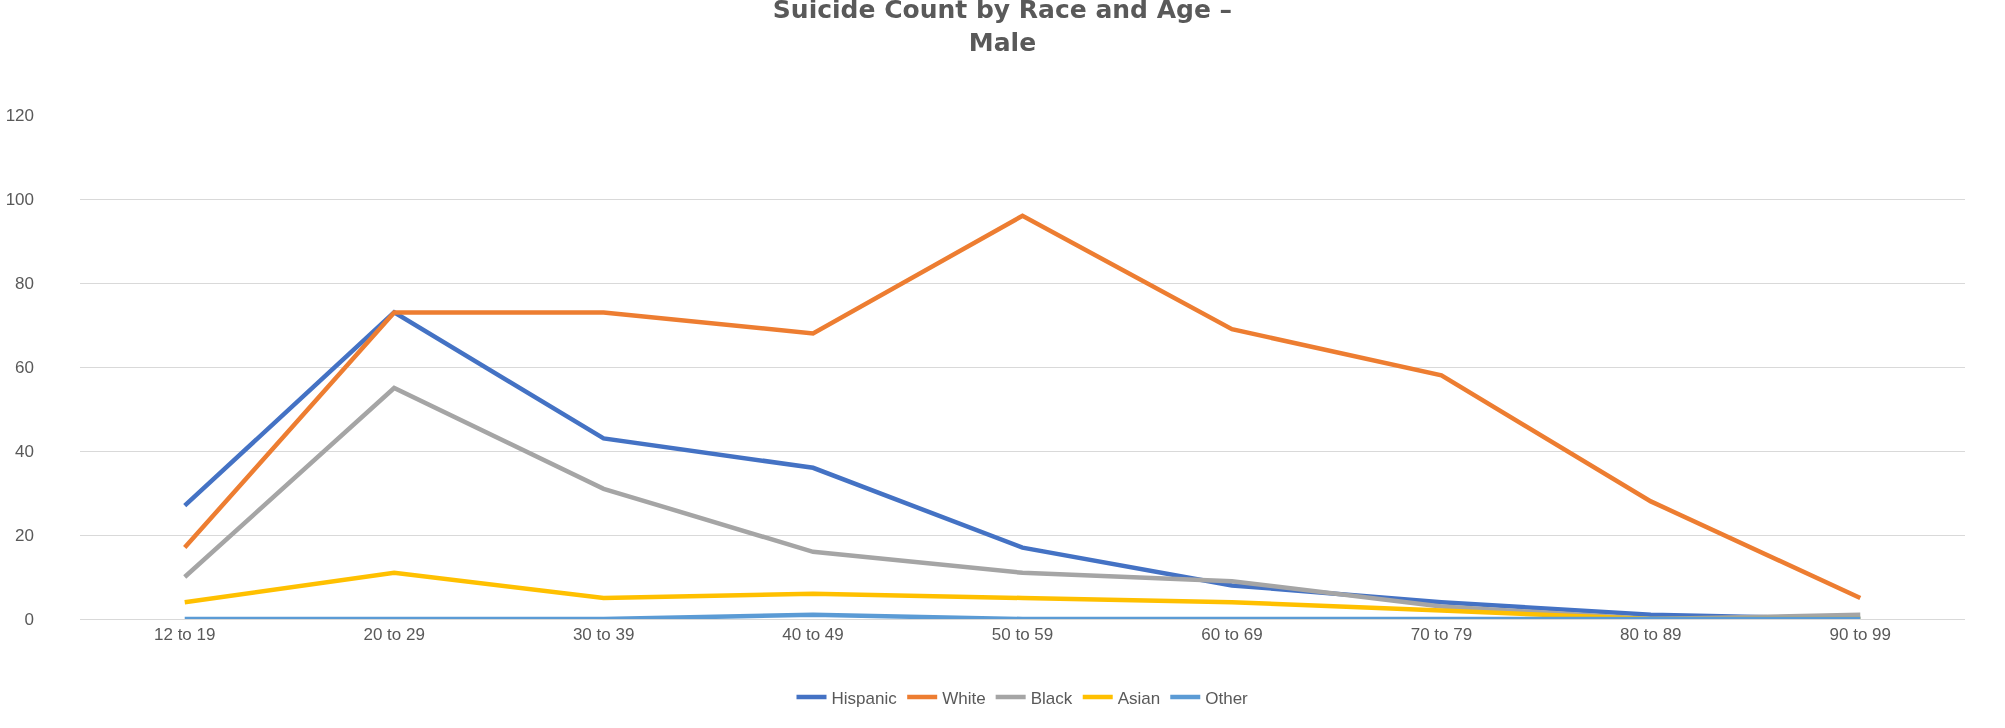 This screenshot has width=2005, height=728. What do you see at coordinates (1051, 698) in the screenshot?
I see `legend-label: Black` at bounding box center [1051, 698].